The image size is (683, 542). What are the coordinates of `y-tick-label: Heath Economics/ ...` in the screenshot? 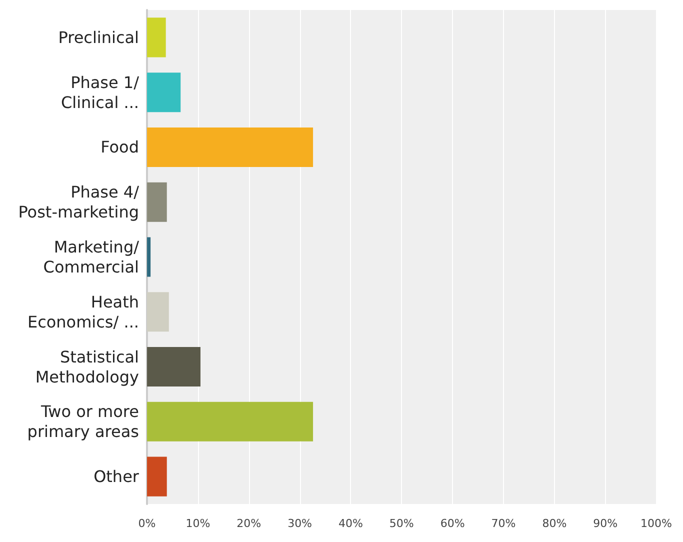 It's located at (83, 312).